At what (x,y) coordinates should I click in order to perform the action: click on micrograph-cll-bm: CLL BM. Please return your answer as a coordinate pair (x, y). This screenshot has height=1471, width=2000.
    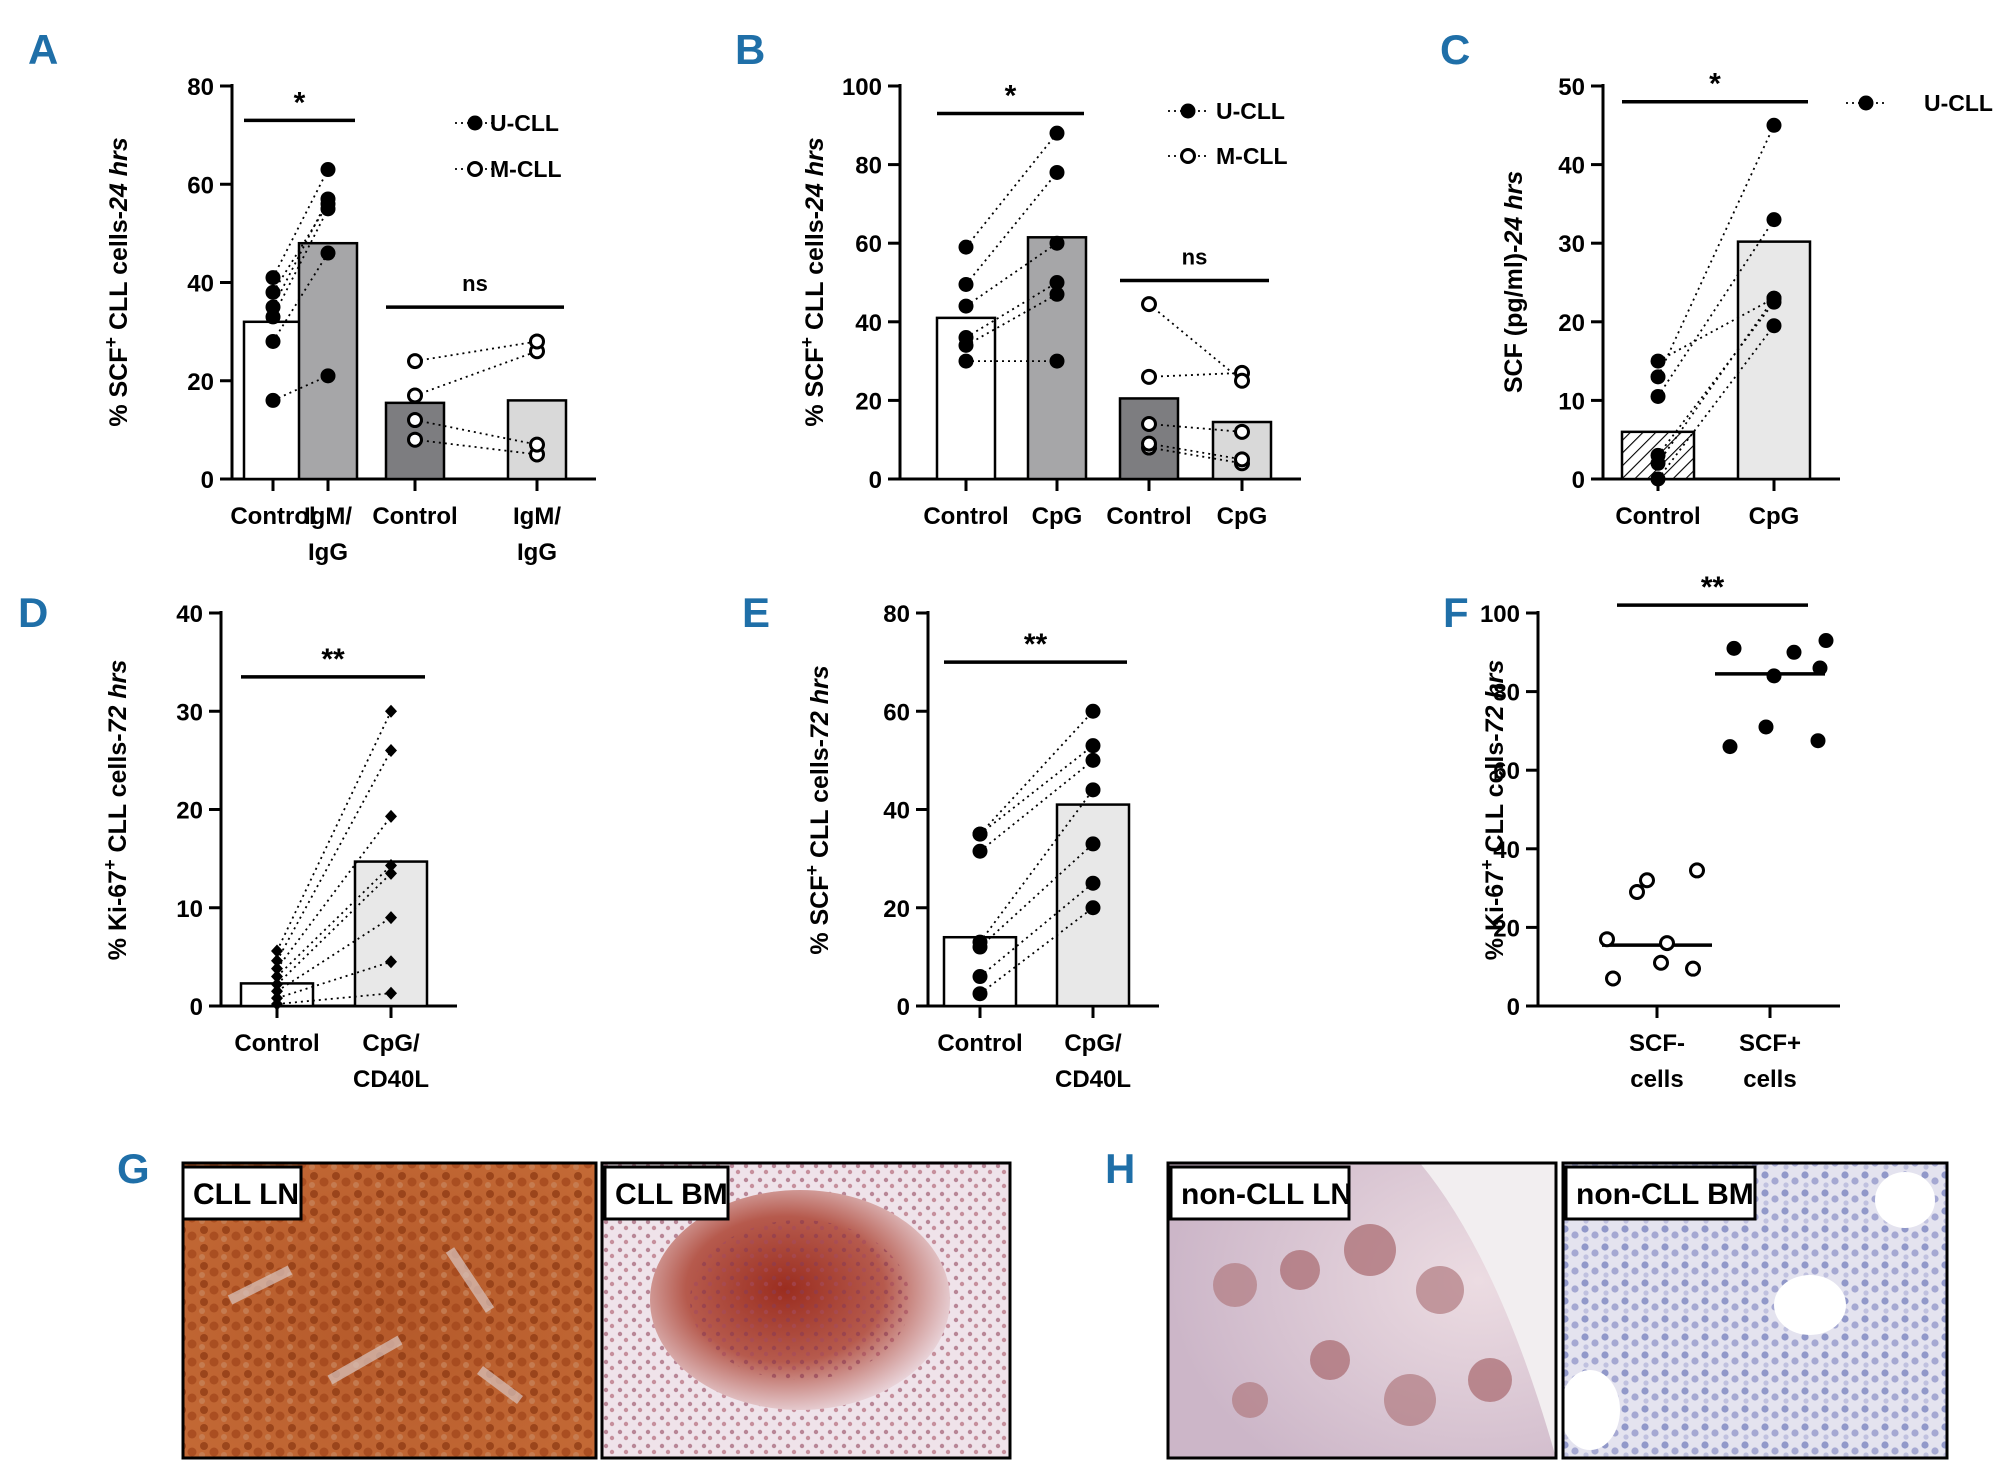
    Looking at the image, I should click on (806, 1310).